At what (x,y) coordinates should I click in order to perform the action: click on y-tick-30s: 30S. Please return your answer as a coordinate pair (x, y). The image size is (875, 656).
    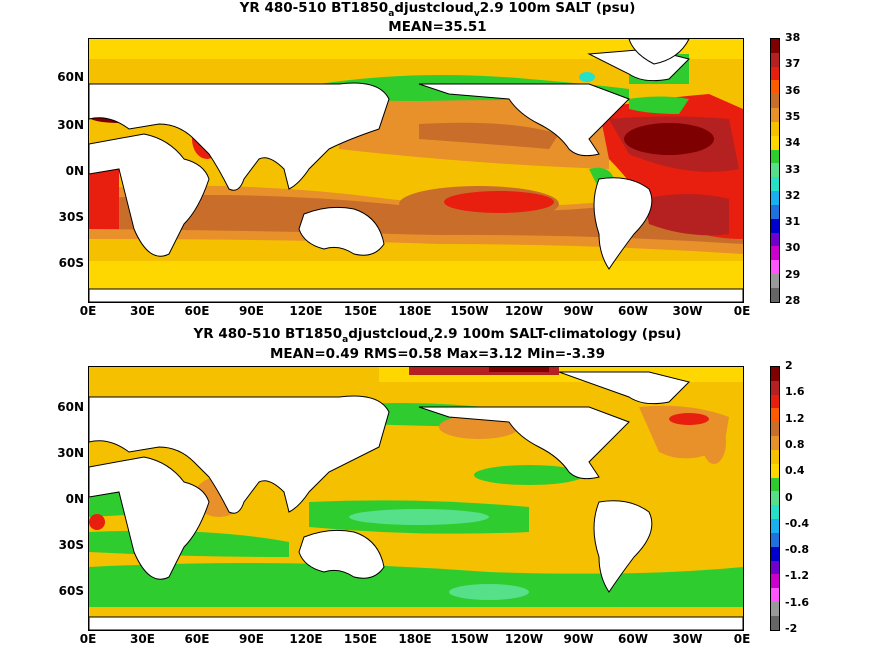
    Looking at the image, I should click on (71, 217).